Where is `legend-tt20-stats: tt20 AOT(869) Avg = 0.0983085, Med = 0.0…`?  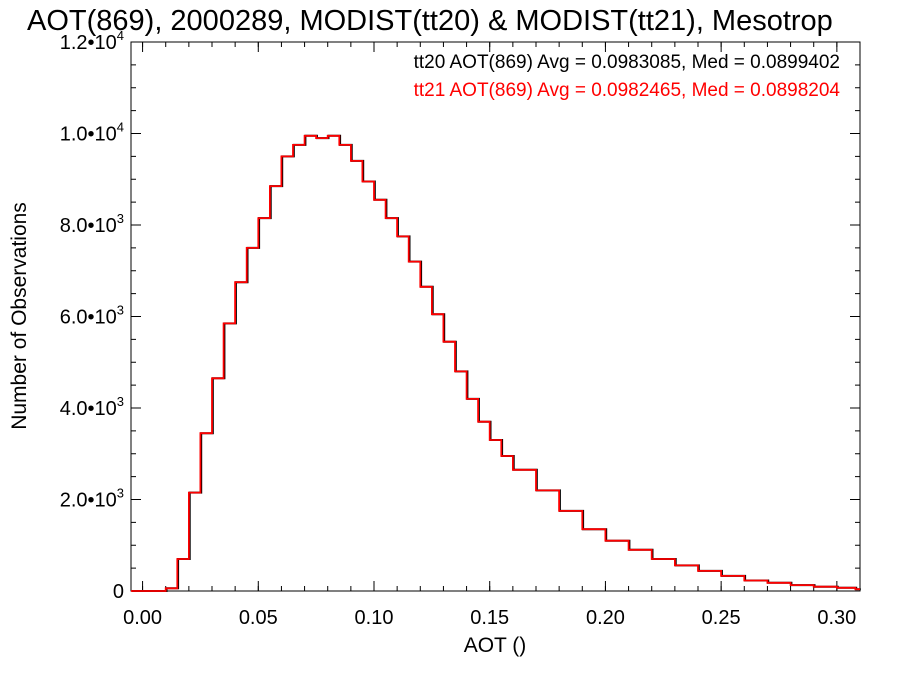 legend-tt20-stats: tt20 AOT(869) Avg = 0.0983085, Med = 0.0… is located at coordinates (627, 62).